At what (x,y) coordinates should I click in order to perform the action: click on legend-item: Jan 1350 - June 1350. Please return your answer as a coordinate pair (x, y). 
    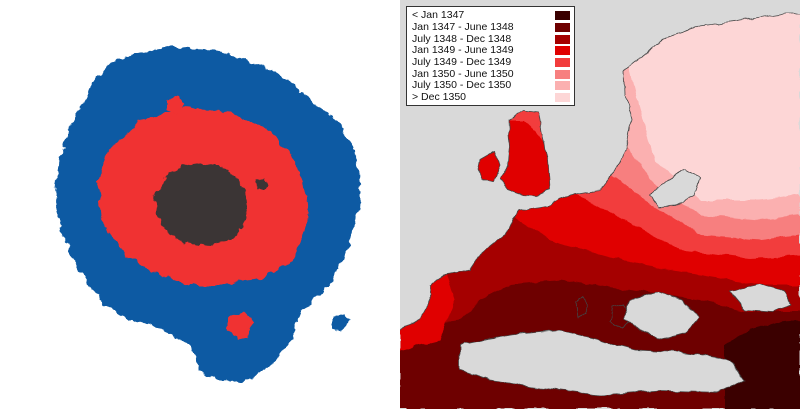
    Looking at the image, I should click on (491, 74).